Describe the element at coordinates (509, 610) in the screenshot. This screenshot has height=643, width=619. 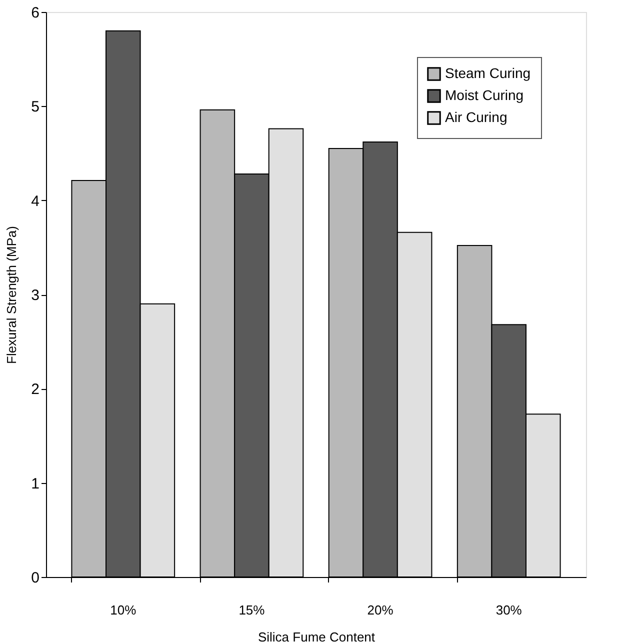
I see `x-tick-label: 30%` at that location.